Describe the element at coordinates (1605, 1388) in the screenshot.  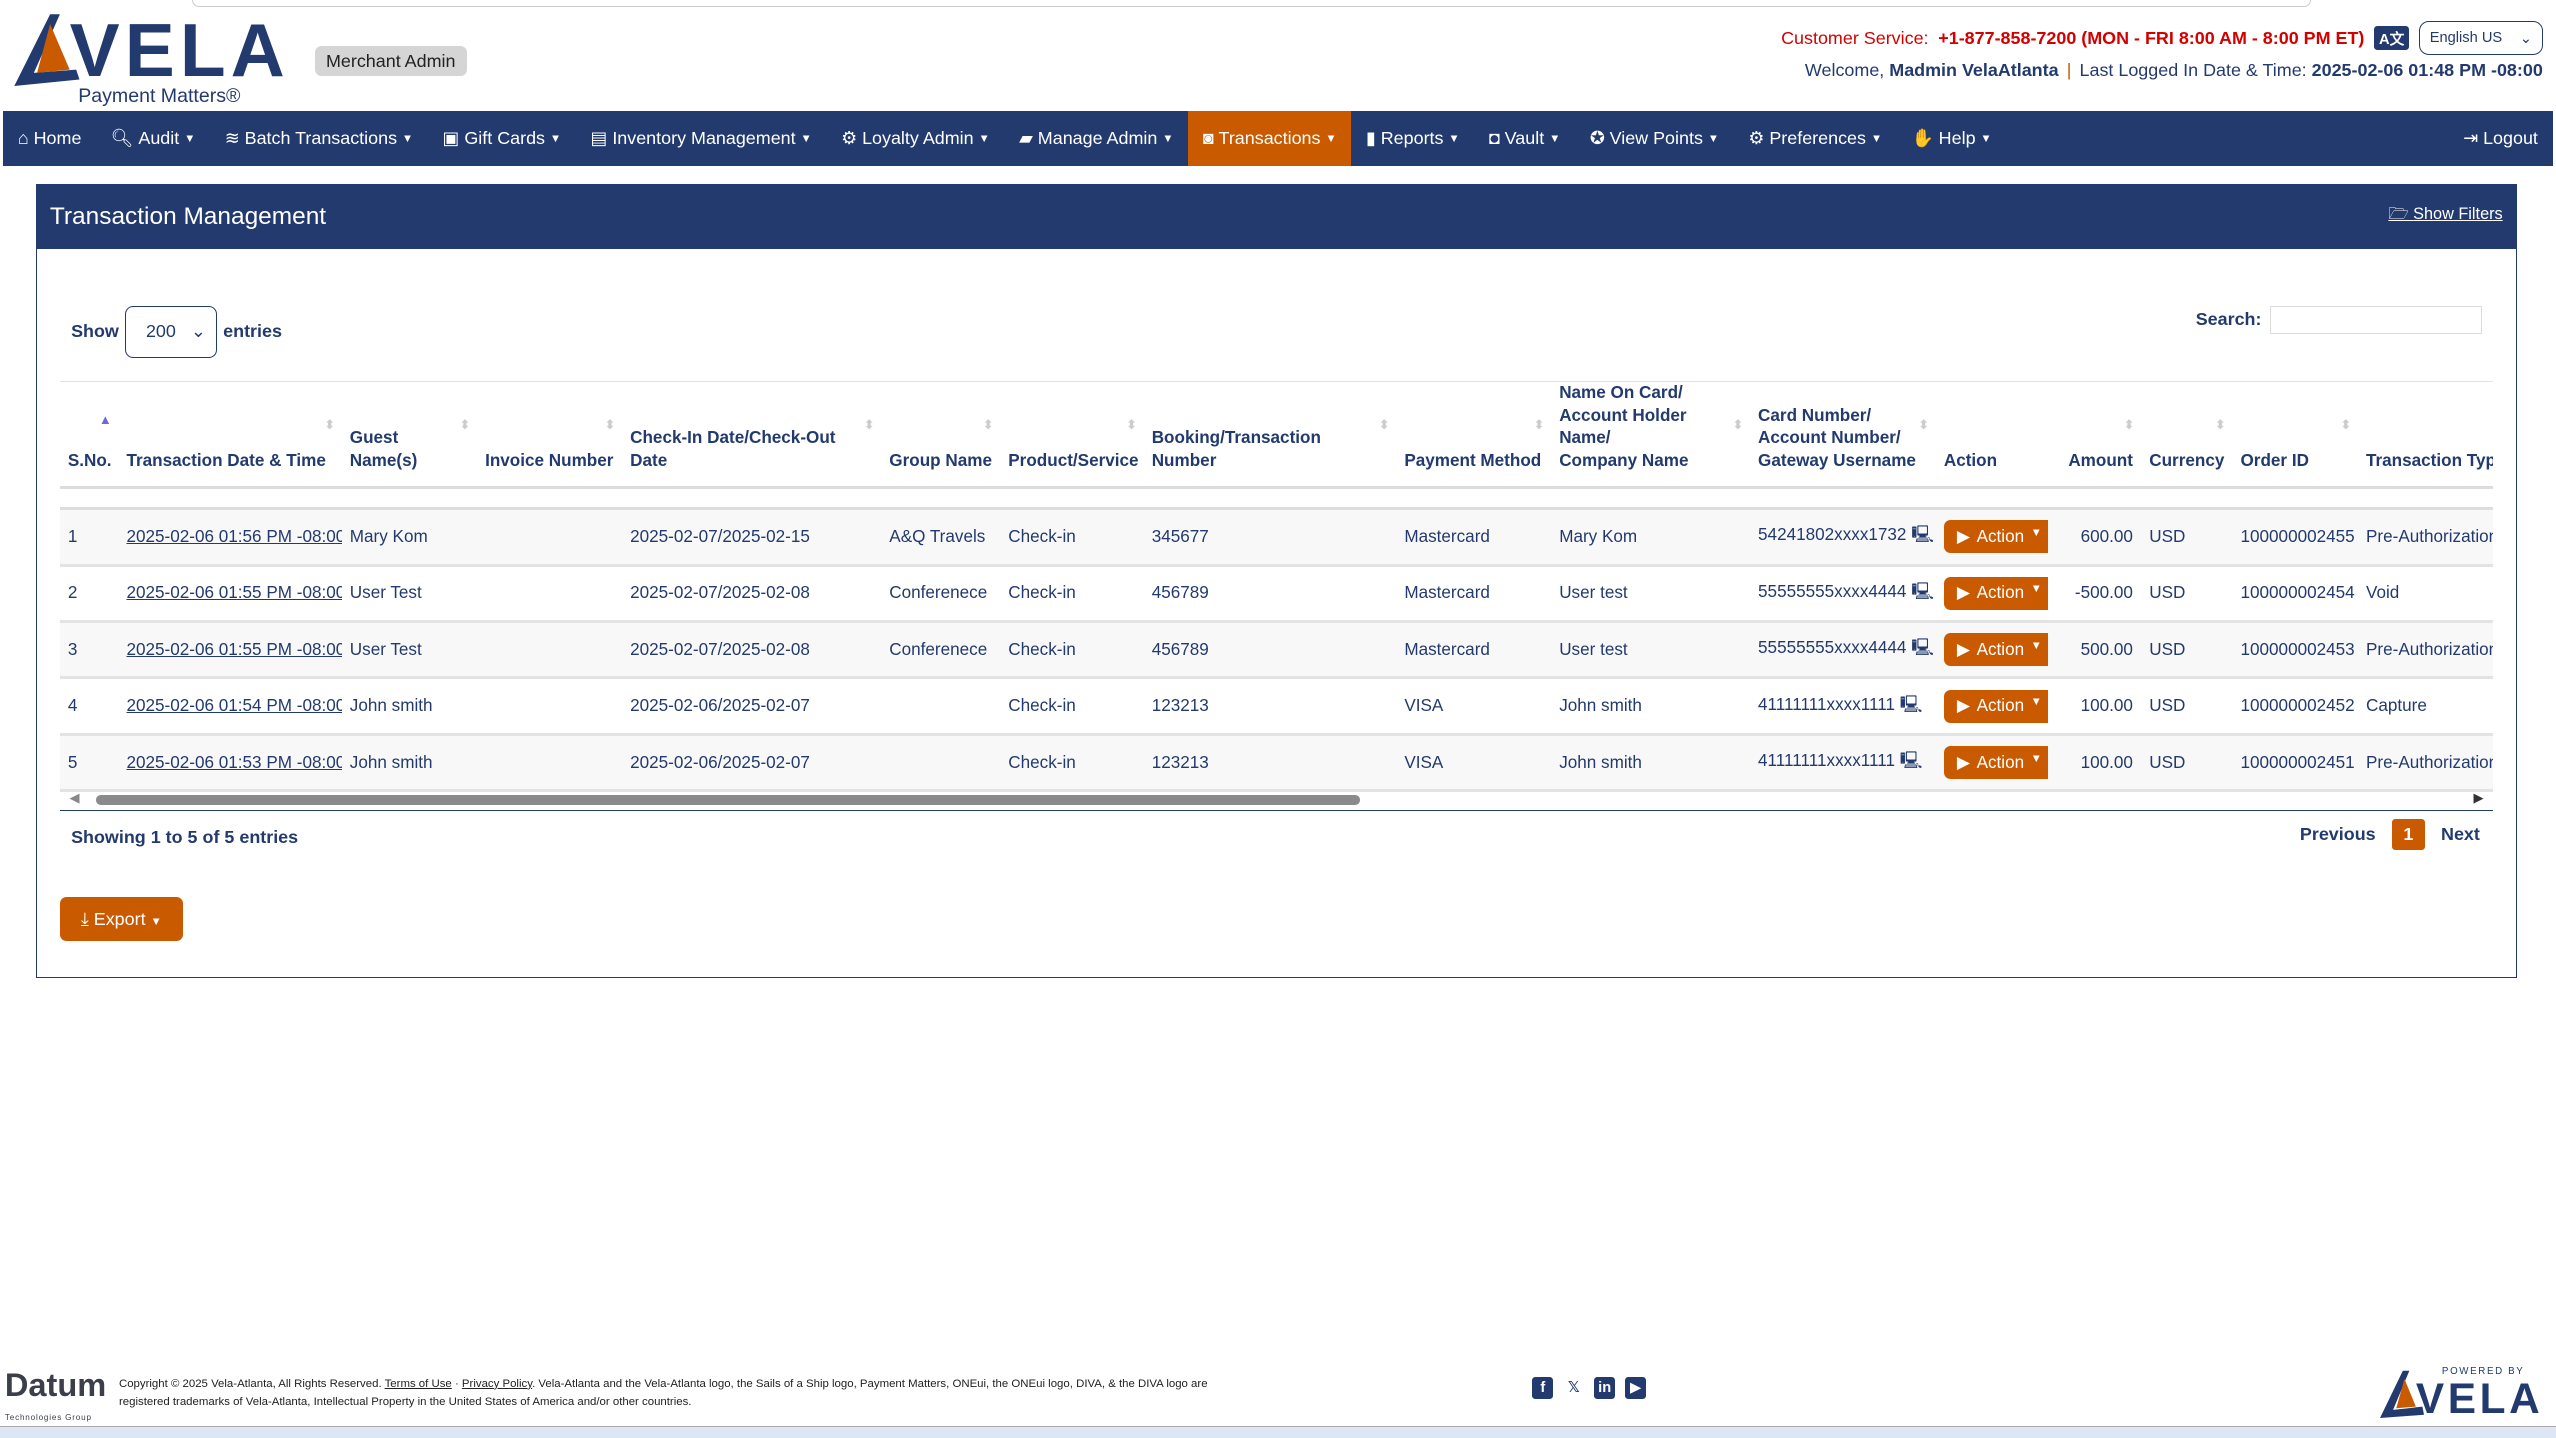
I see `linkedin-icon: in` at that location.